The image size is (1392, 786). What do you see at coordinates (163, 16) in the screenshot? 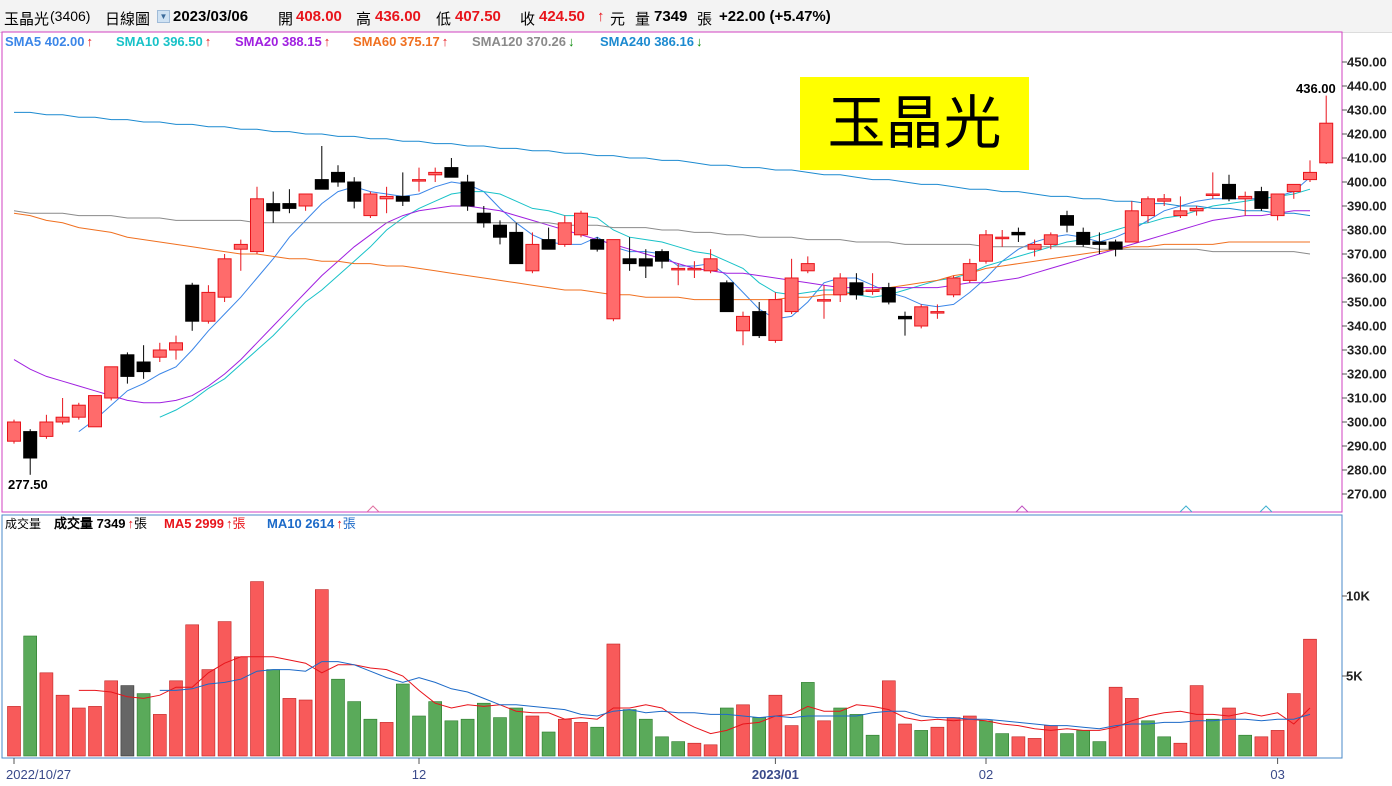
I see `period-dropdown-icon: ▼` at bounding box center [163, 16].